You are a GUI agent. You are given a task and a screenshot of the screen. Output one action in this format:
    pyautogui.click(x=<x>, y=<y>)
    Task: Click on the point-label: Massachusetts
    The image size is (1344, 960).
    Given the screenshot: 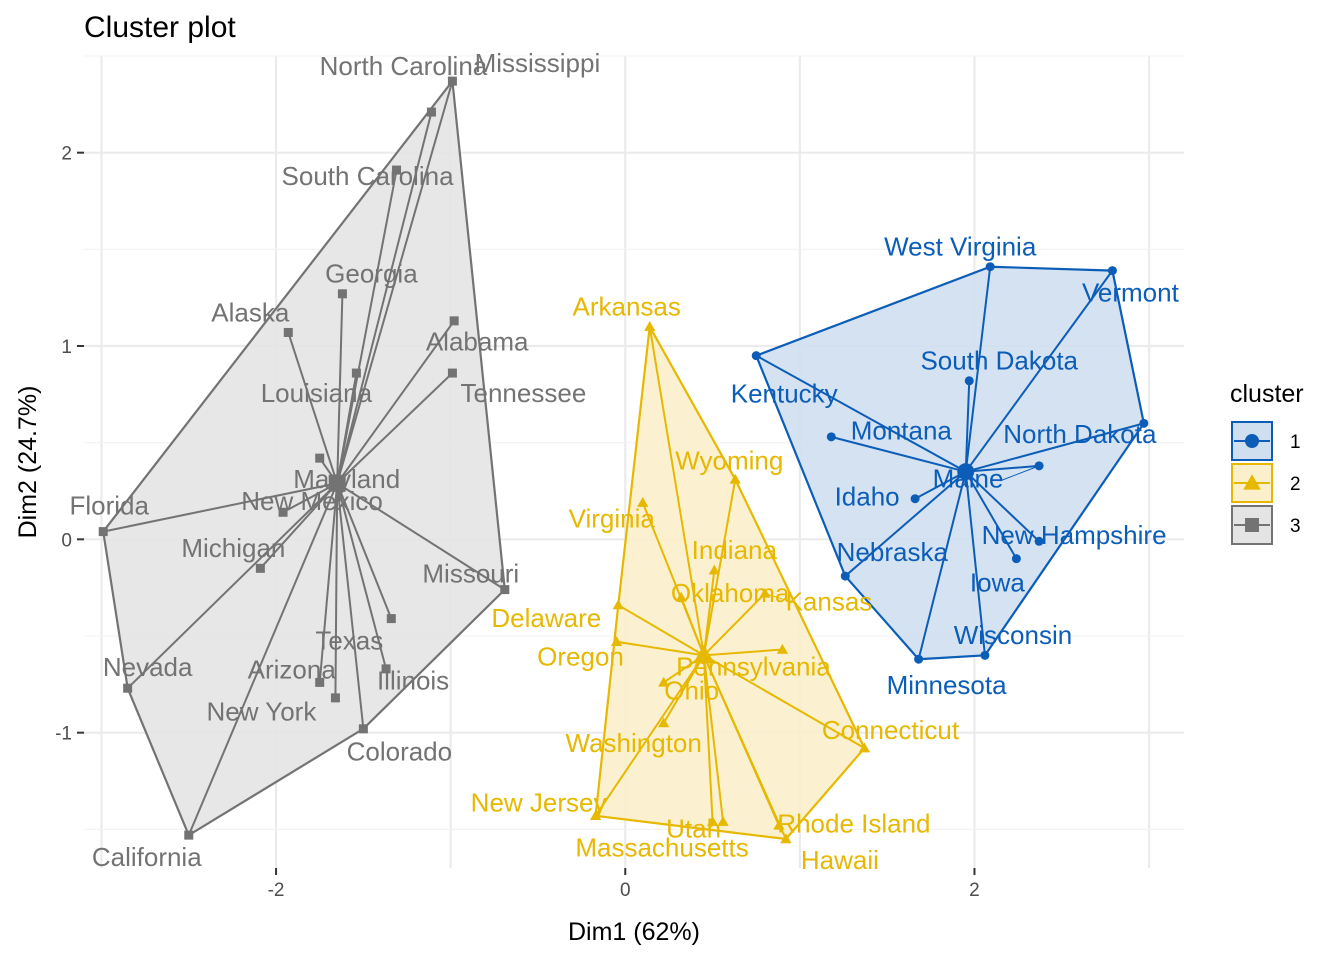 What is the action you would take?
    pyautogui.click(x=661, y=847)
    